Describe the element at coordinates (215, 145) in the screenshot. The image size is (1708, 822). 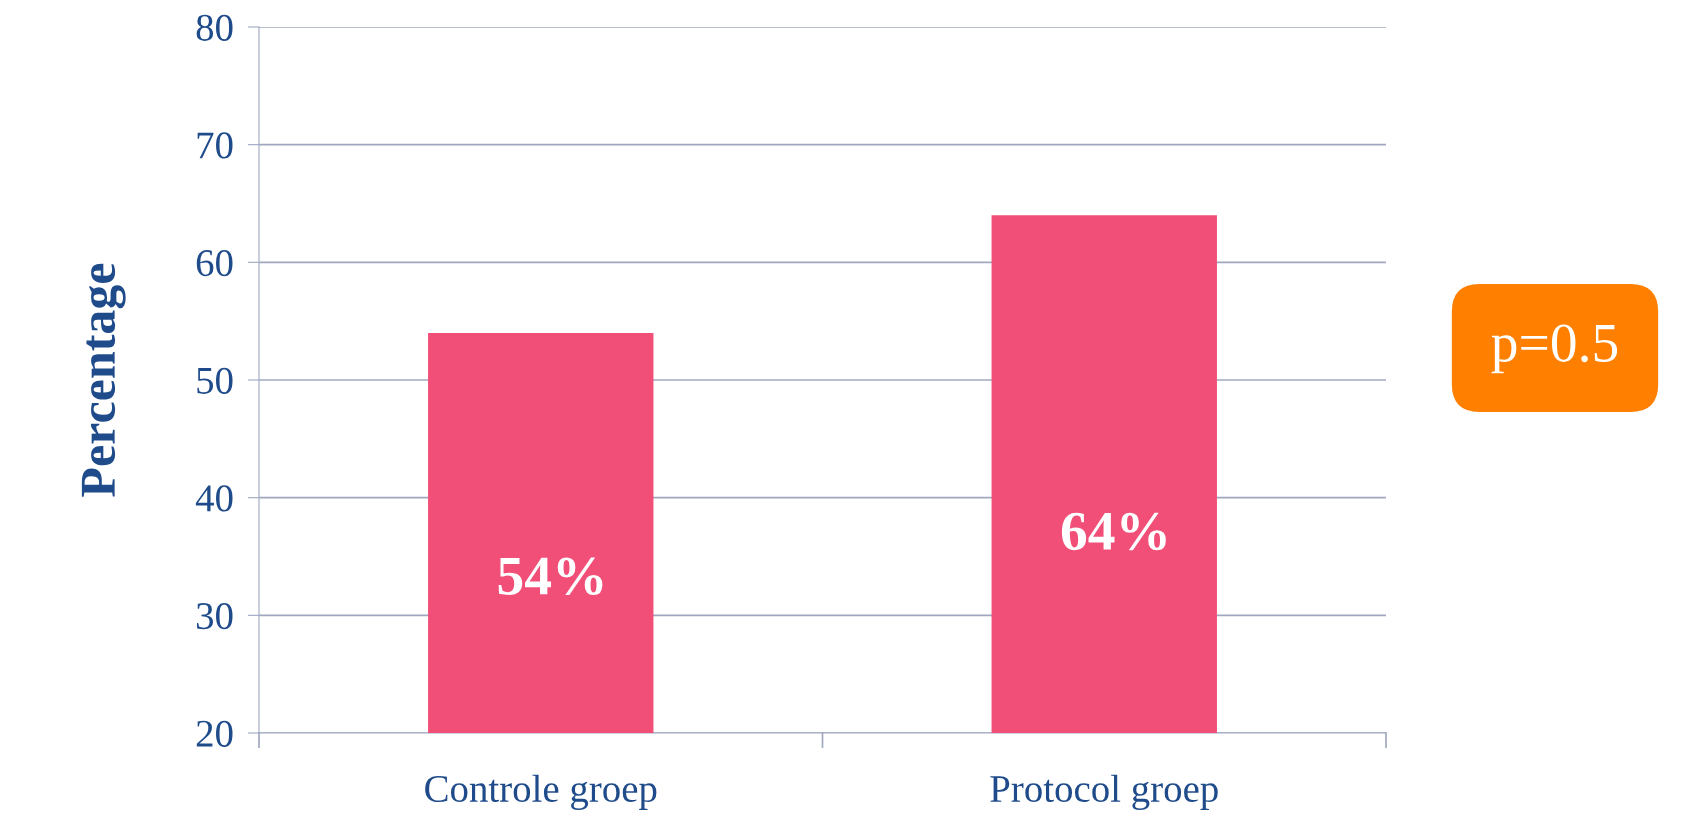
I see `y-tick-label: 70` at that location.